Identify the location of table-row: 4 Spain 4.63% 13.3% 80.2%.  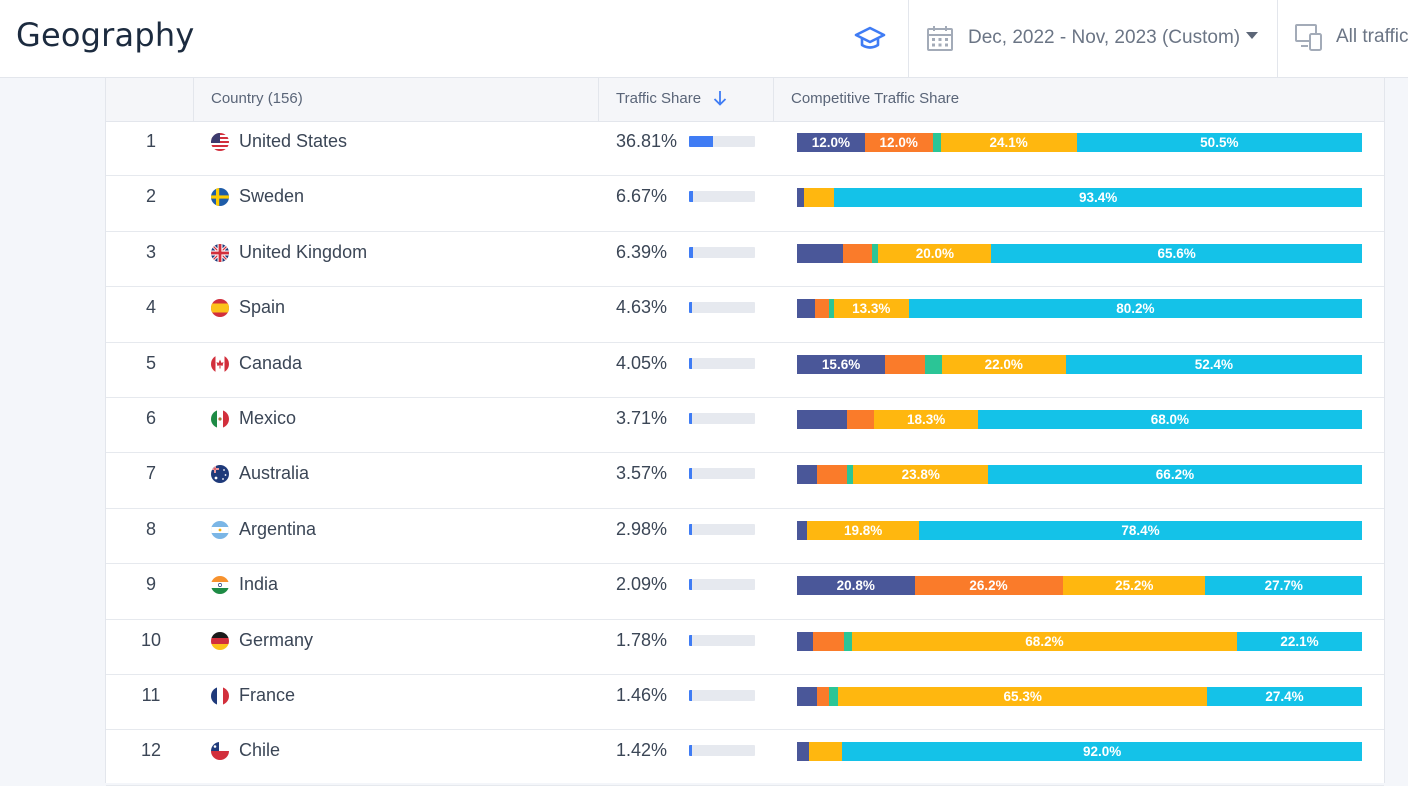
(745, 315).